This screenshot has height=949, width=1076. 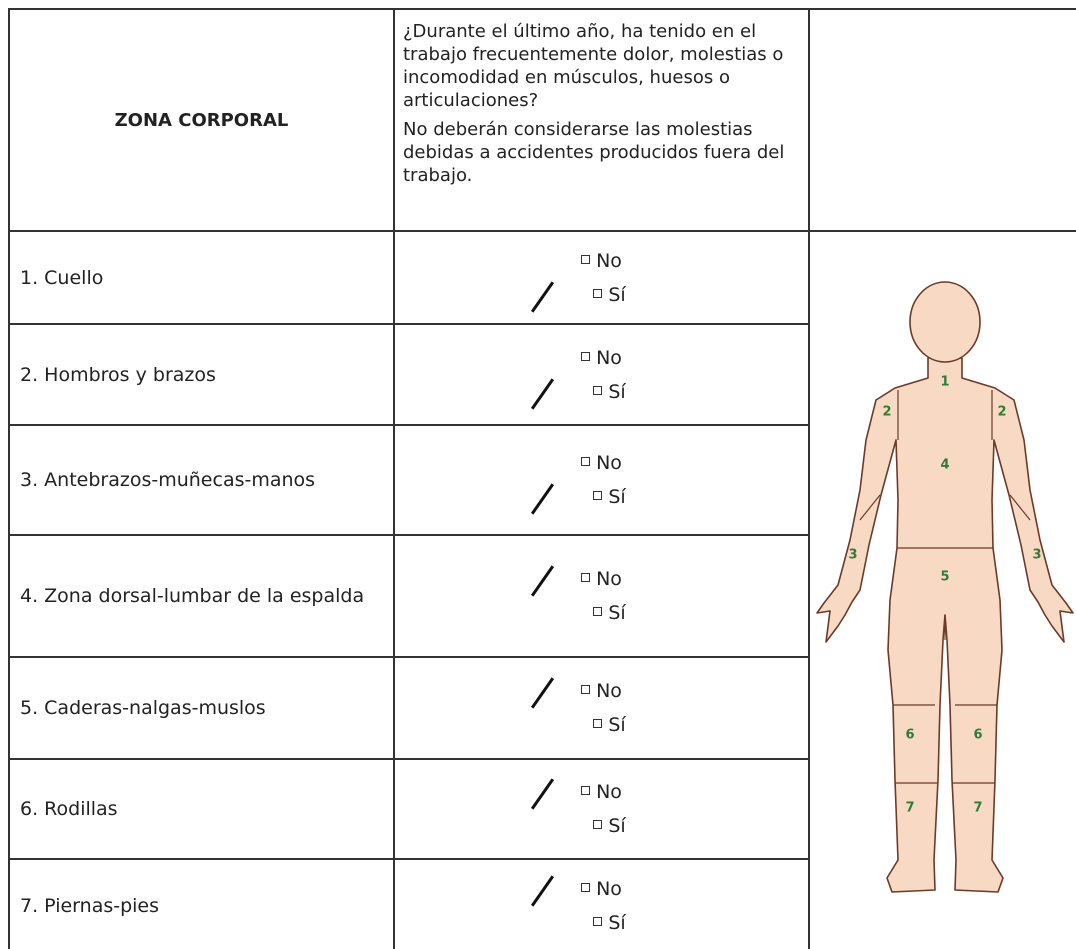 I want to click on zone-label: 3. Antebrazos-muñecas-manos, so click(x=168, y=480).